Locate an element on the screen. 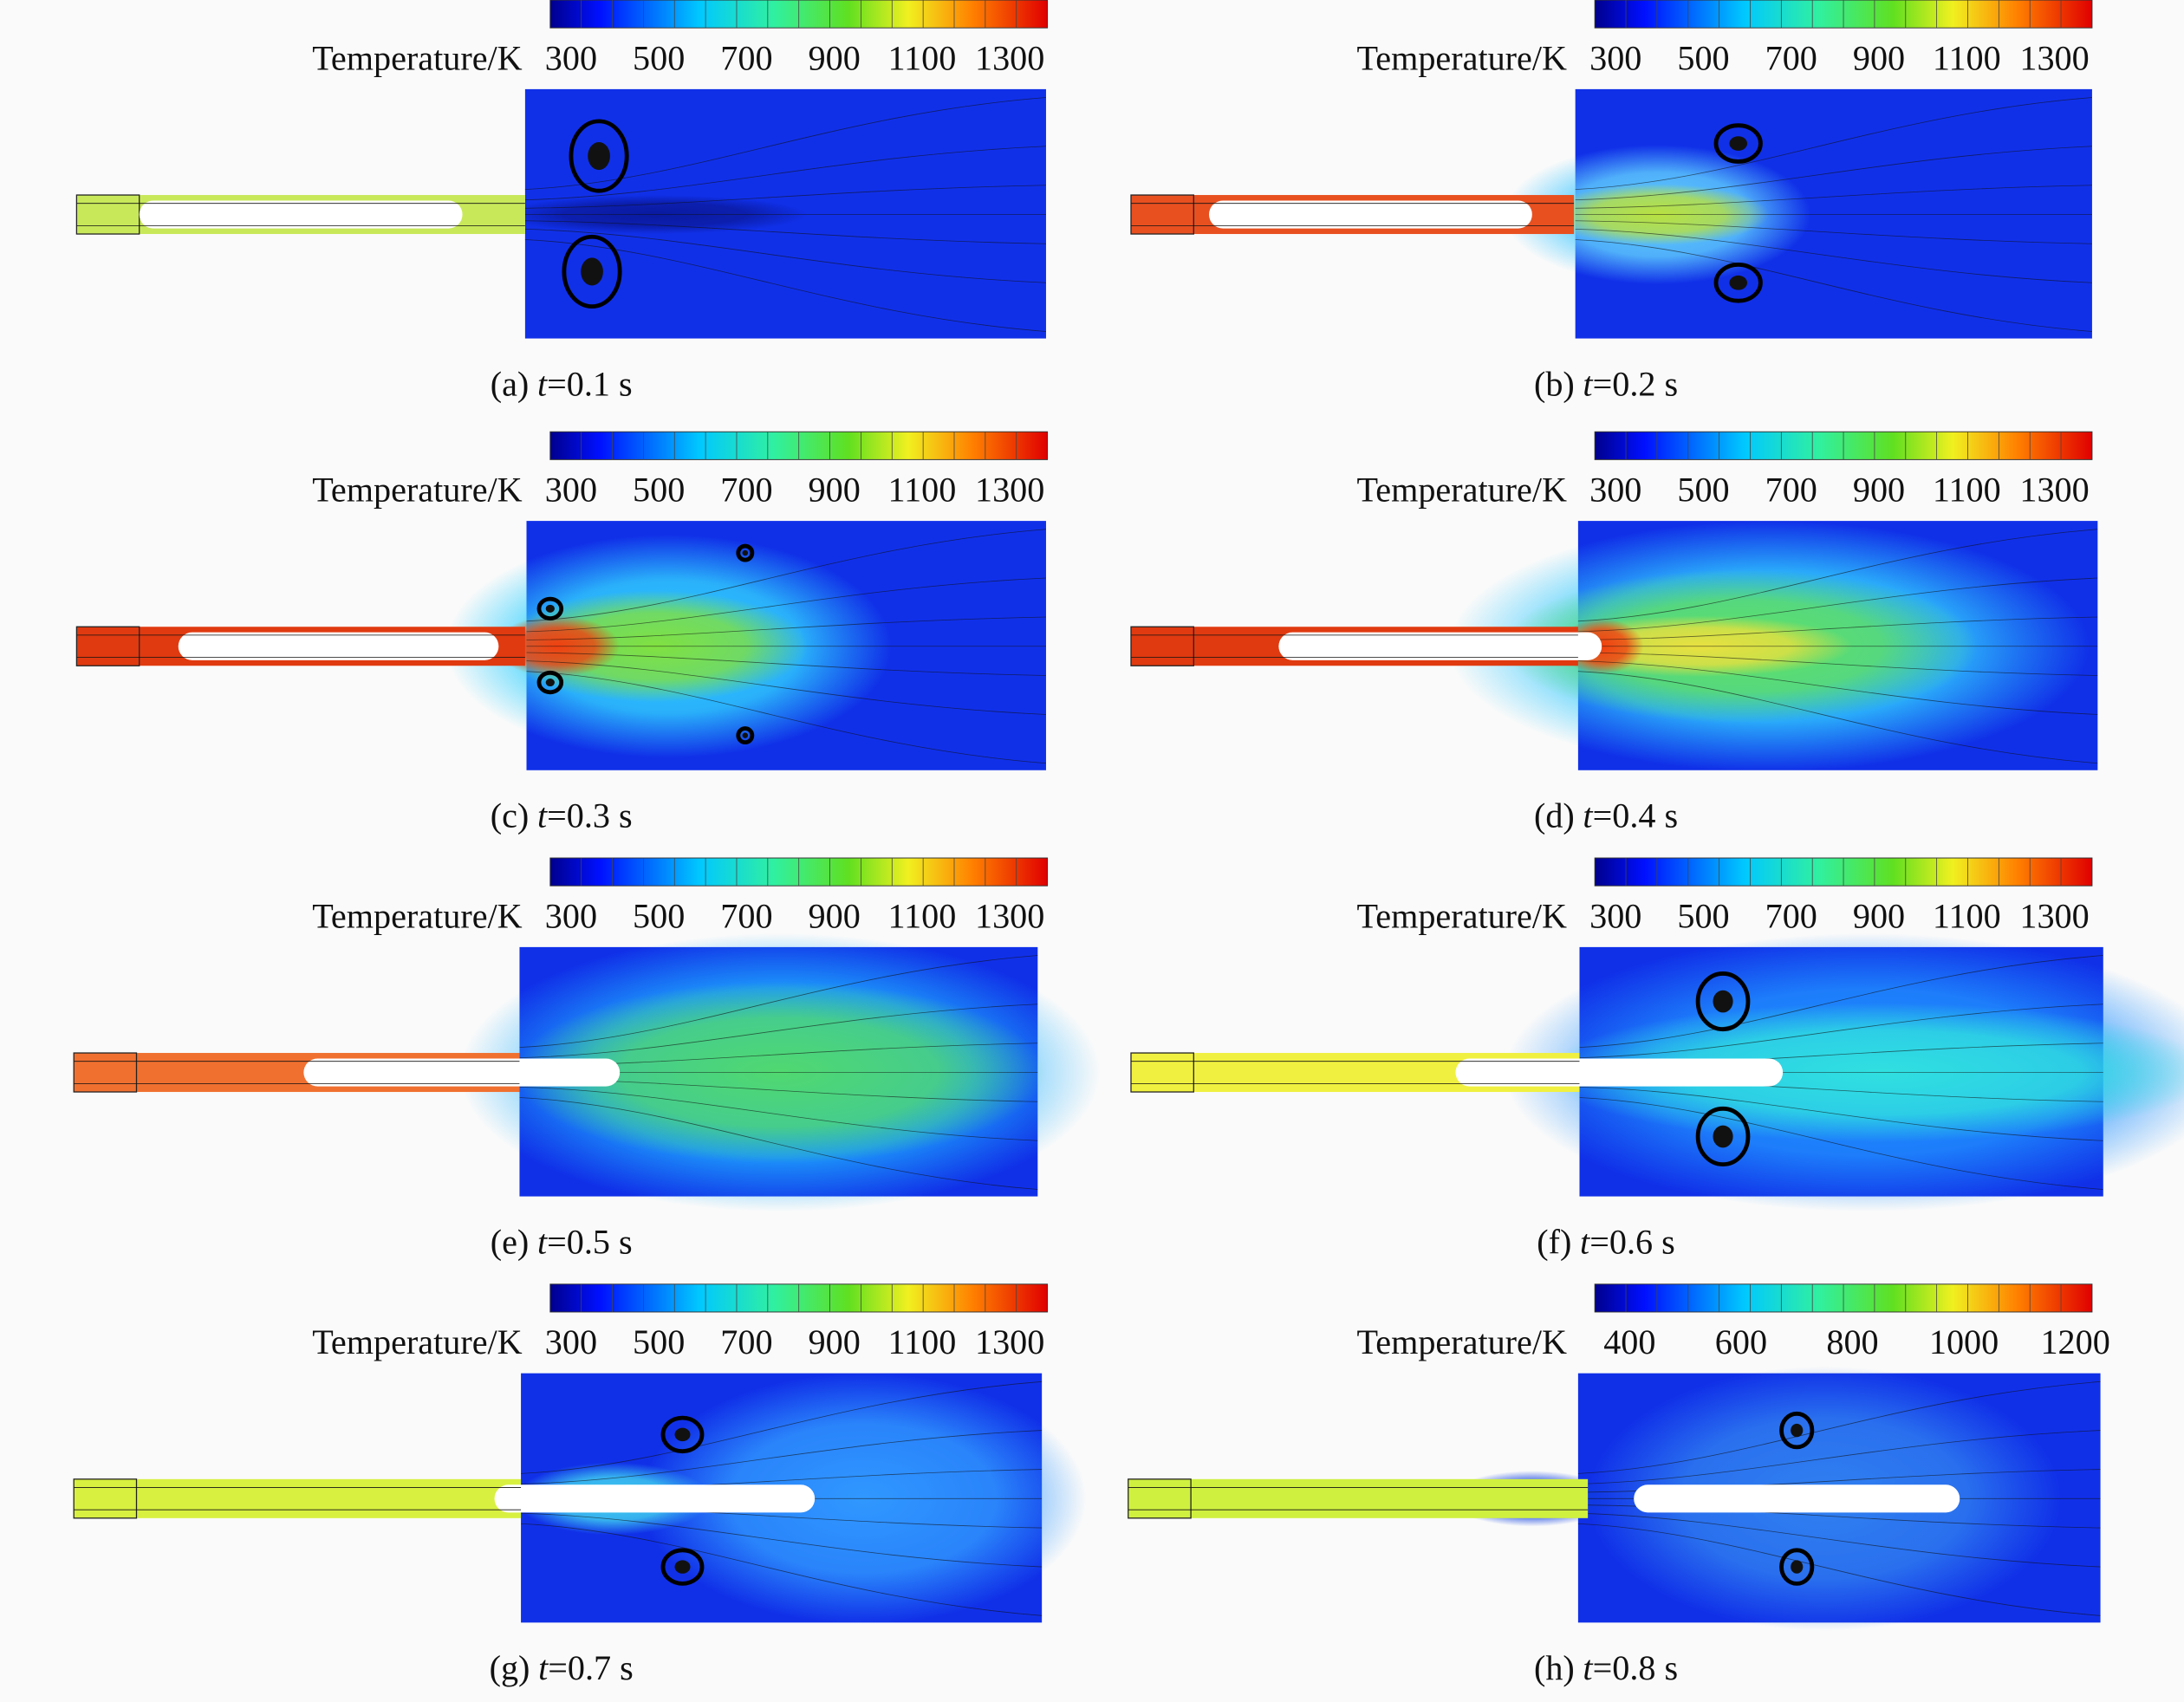  colorbar-tick-label: 600 is located at coordinates (1741, 1342).